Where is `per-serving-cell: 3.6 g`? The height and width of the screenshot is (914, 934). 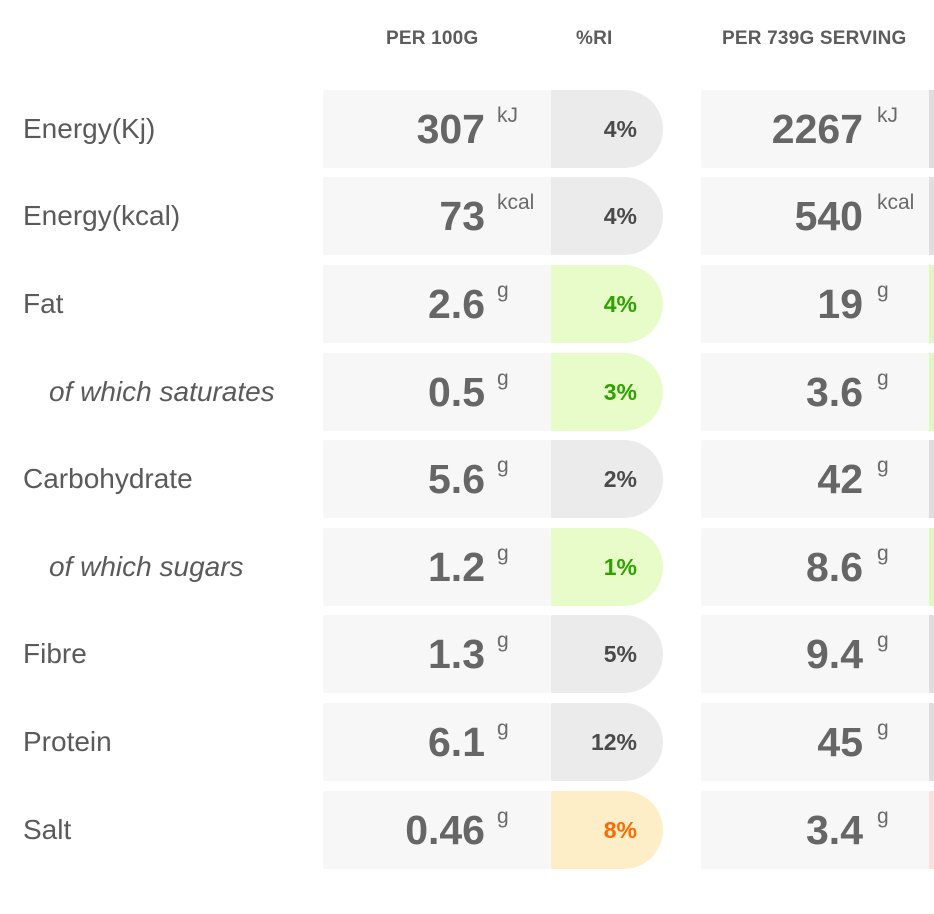 per-serving-cell: 3.6 g is located at coordinates (815, 392).